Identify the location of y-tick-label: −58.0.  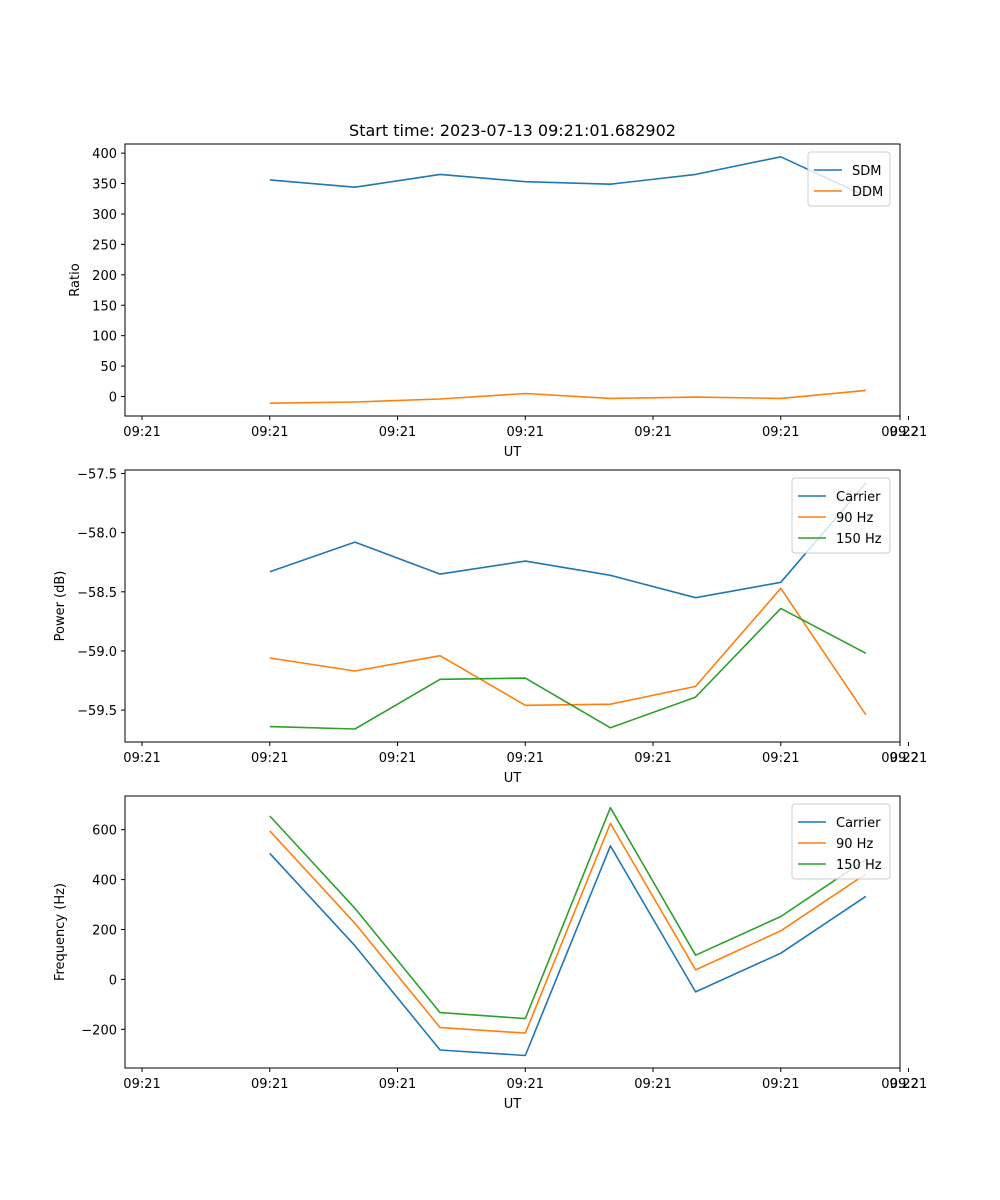
(97, 534).